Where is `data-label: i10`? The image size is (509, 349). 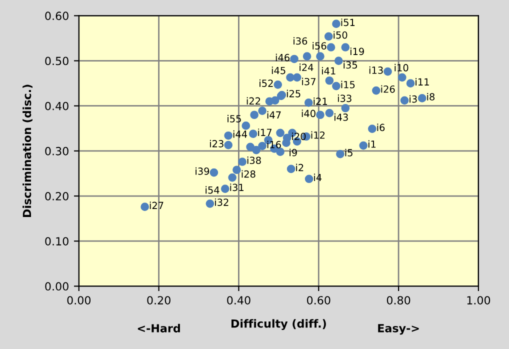
data-label: i10 is located at coordinates (401, 68).